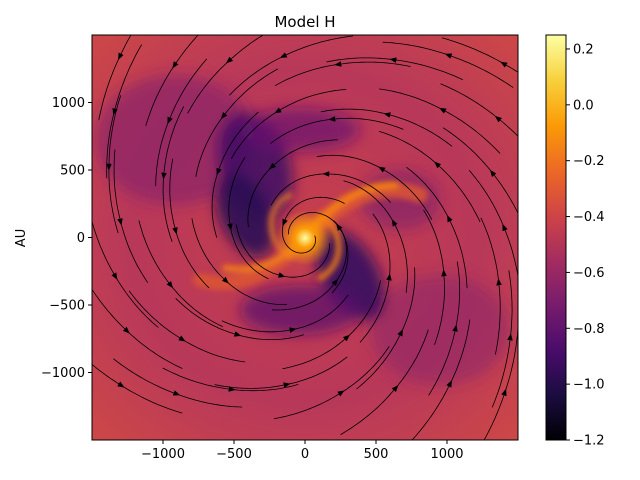 Image resolution: width=640 pixels, height=480 pixels. Describe the element at coordinates (67, 306) in the screenshot. I see `y-tick-label: −500` at that location.